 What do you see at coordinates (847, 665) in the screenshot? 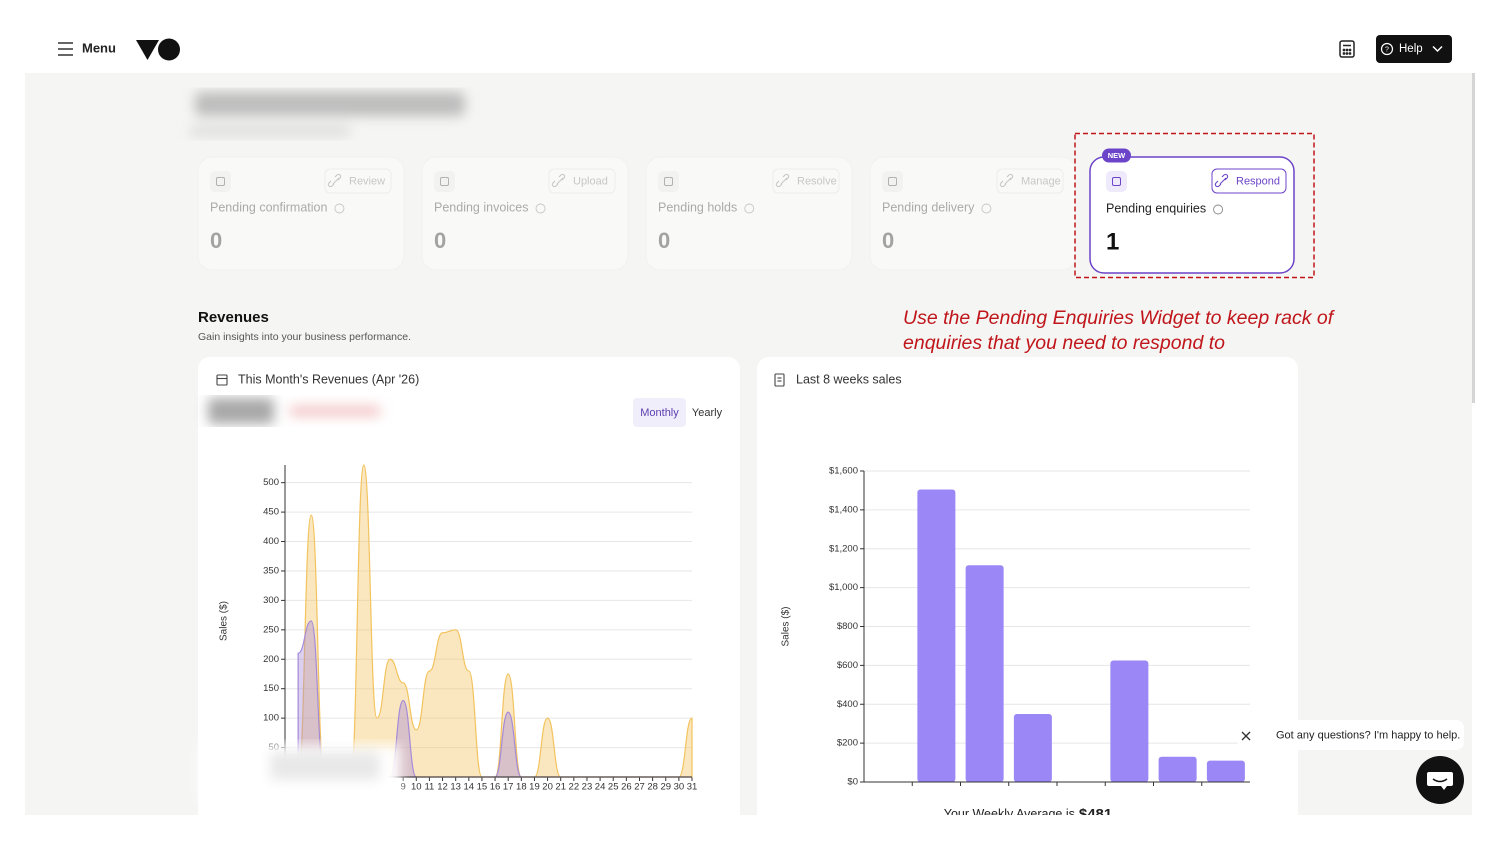
I see `y-tick-label: $600` at bounding box center [847, 665].